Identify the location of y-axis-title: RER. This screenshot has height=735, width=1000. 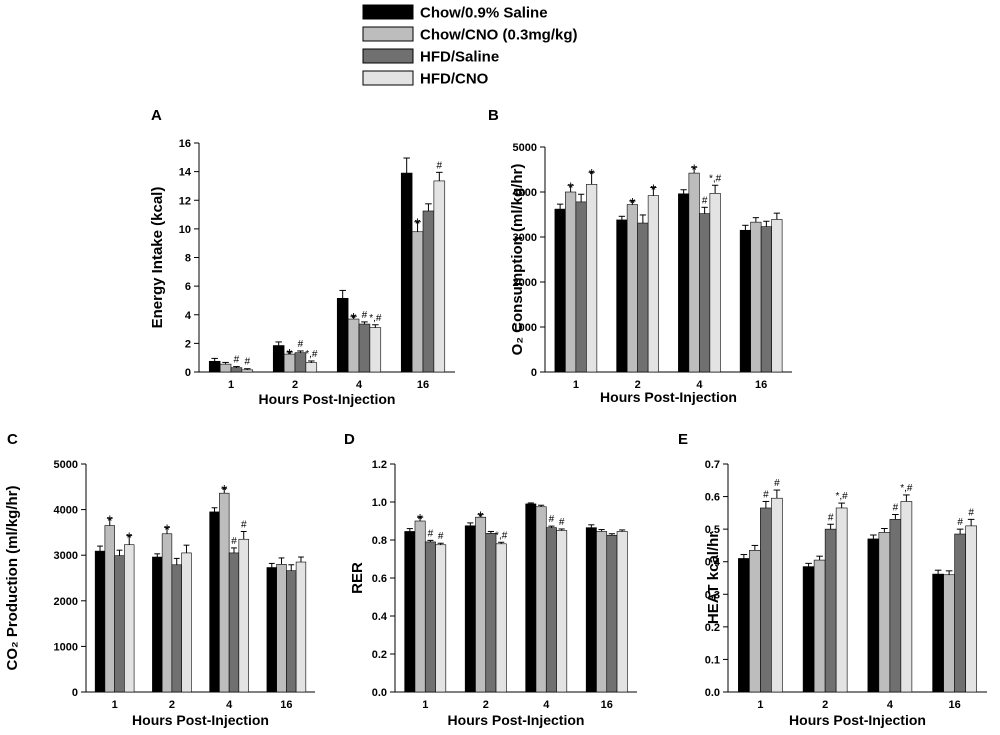
(357, 578).